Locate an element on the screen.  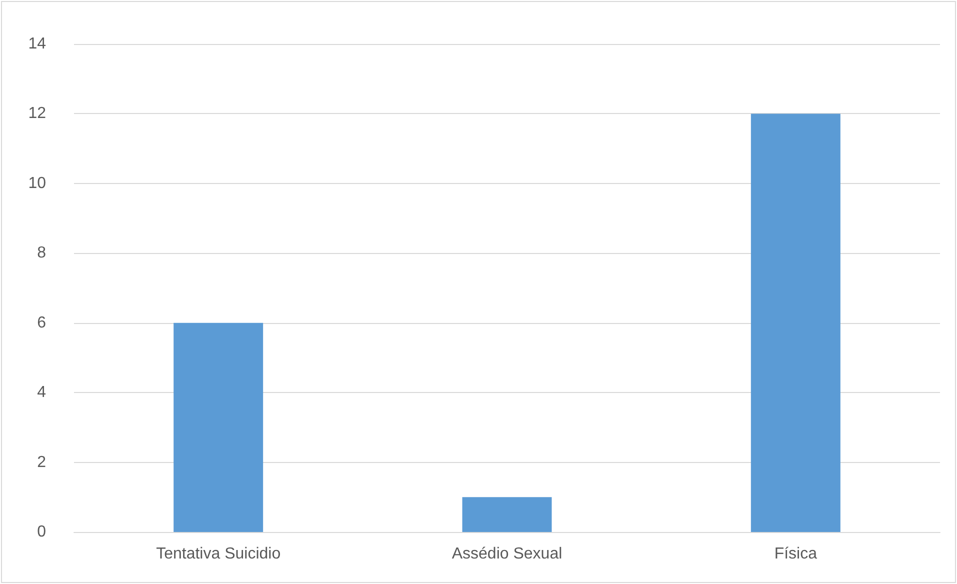
y-tick-label: 6 is located at coordinates (41, 323).